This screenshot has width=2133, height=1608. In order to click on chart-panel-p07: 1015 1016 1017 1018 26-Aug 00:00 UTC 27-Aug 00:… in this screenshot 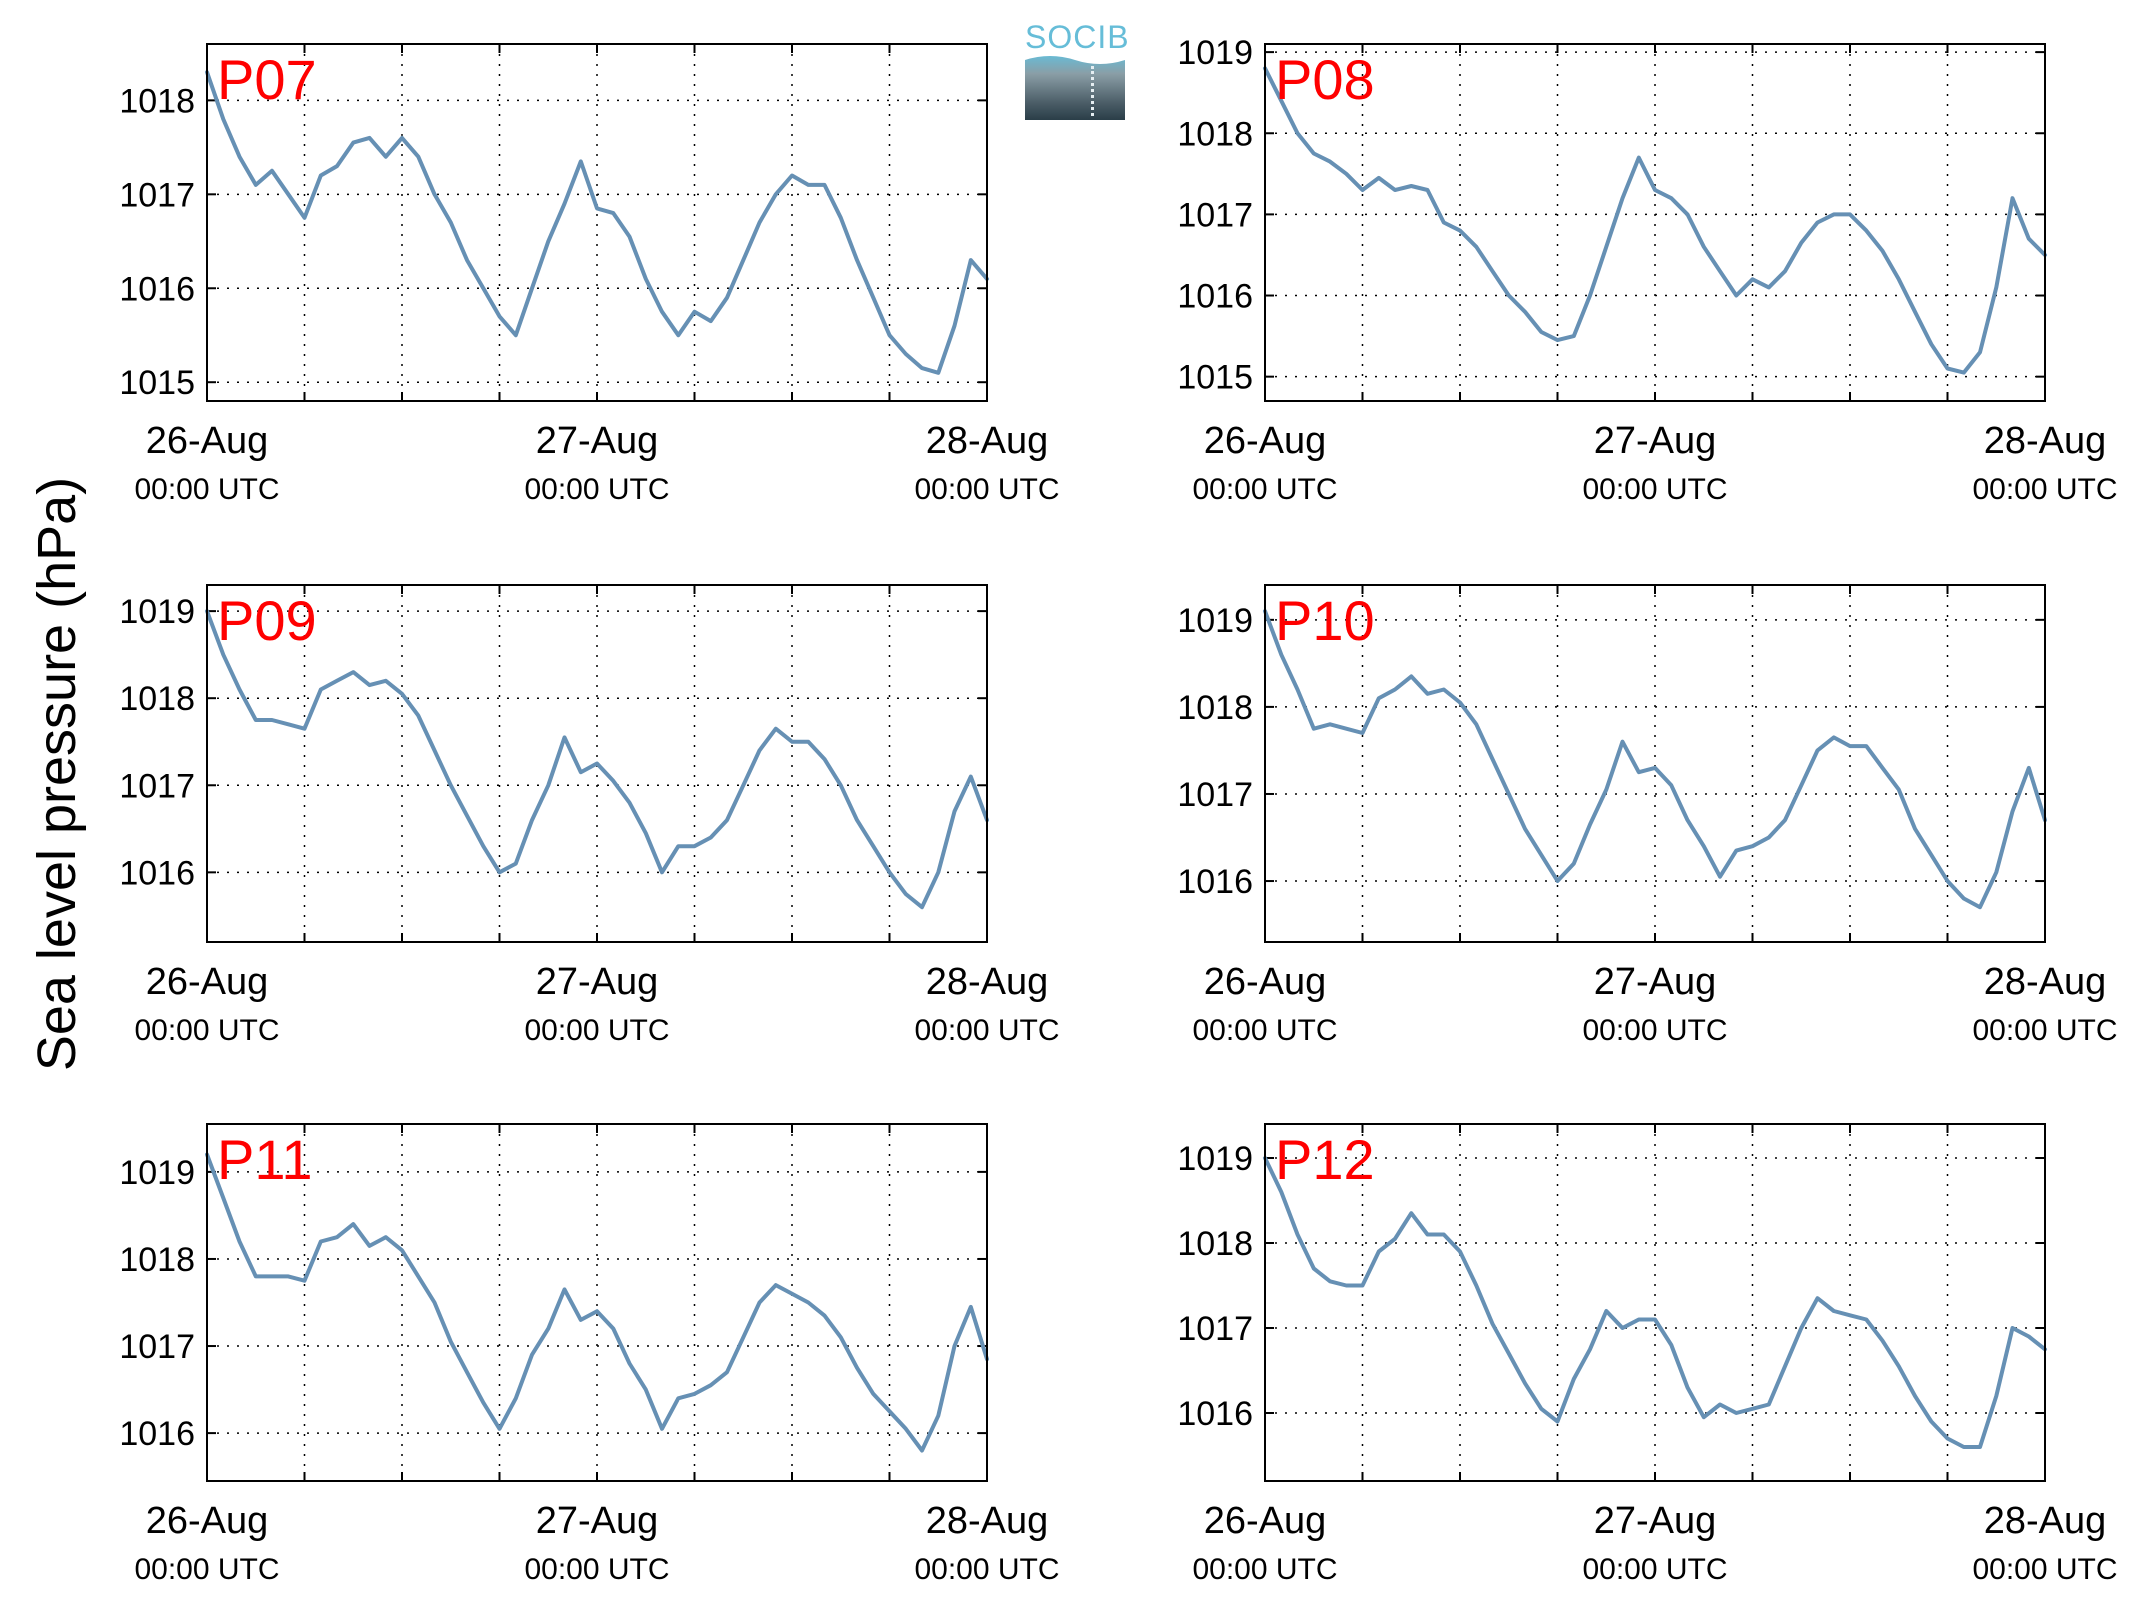, I will do `click(589, 274)`.